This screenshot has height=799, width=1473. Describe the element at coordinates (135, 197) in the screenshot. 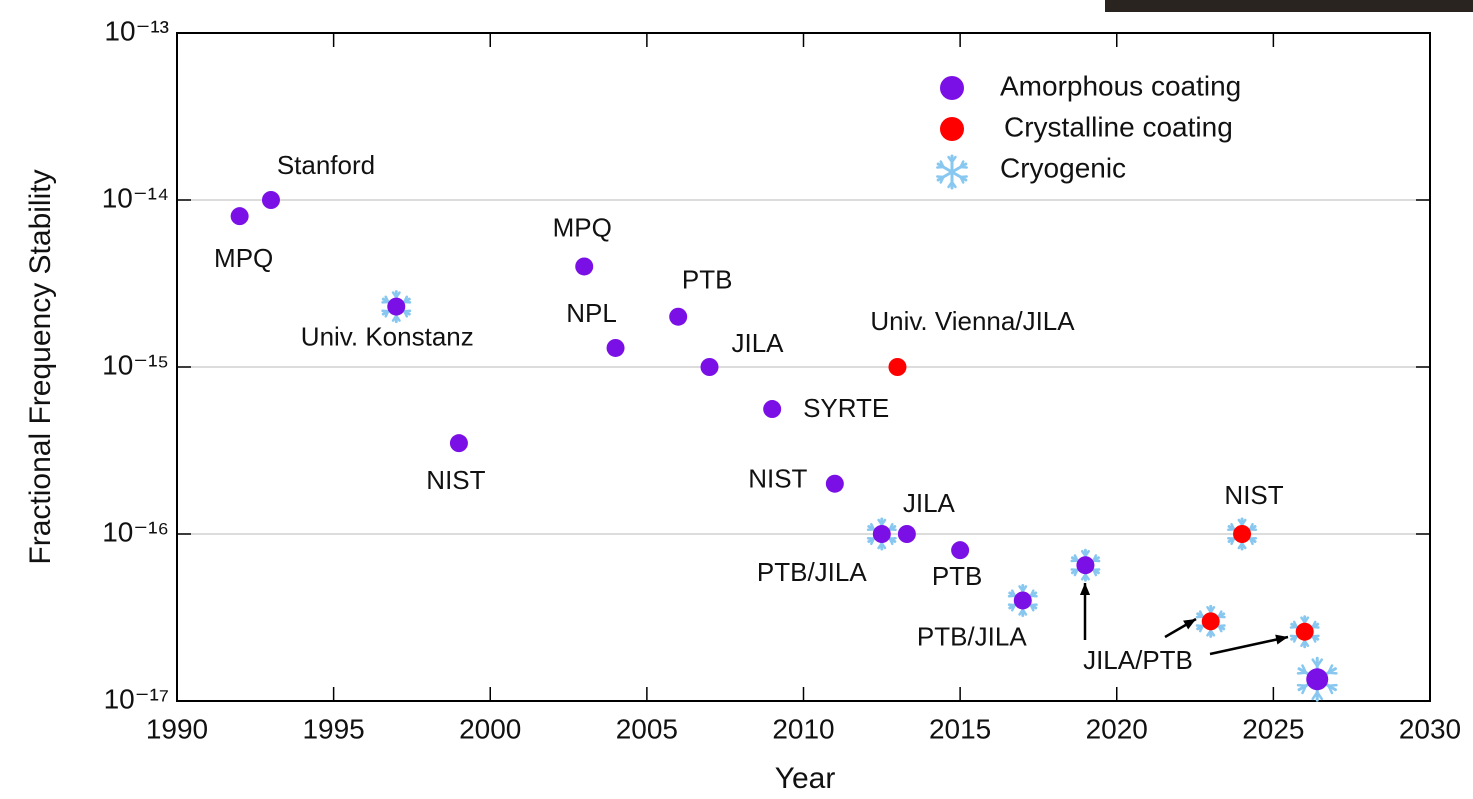

I see `y-tick-label: 10⁻¹⁴` at that location.